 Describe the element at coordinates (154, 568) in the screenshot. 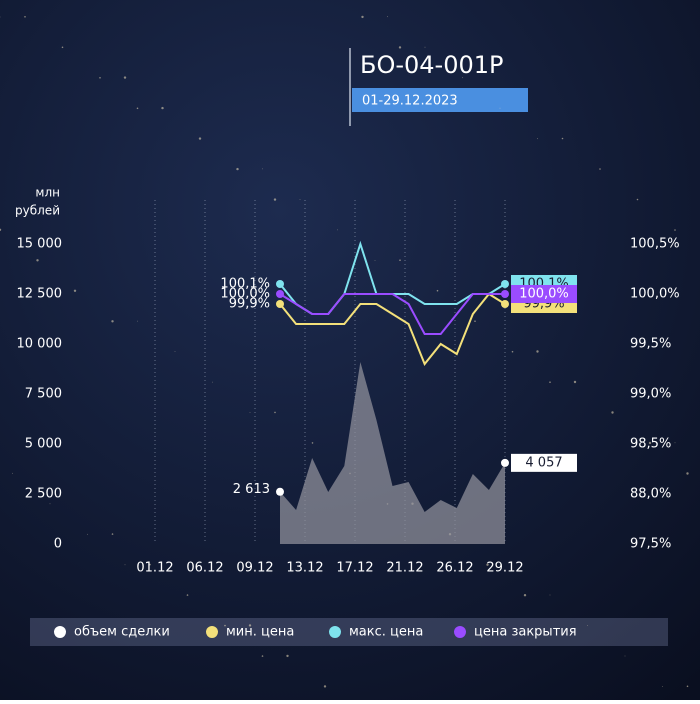

I see `x-tick-label: 01.12` at that location.